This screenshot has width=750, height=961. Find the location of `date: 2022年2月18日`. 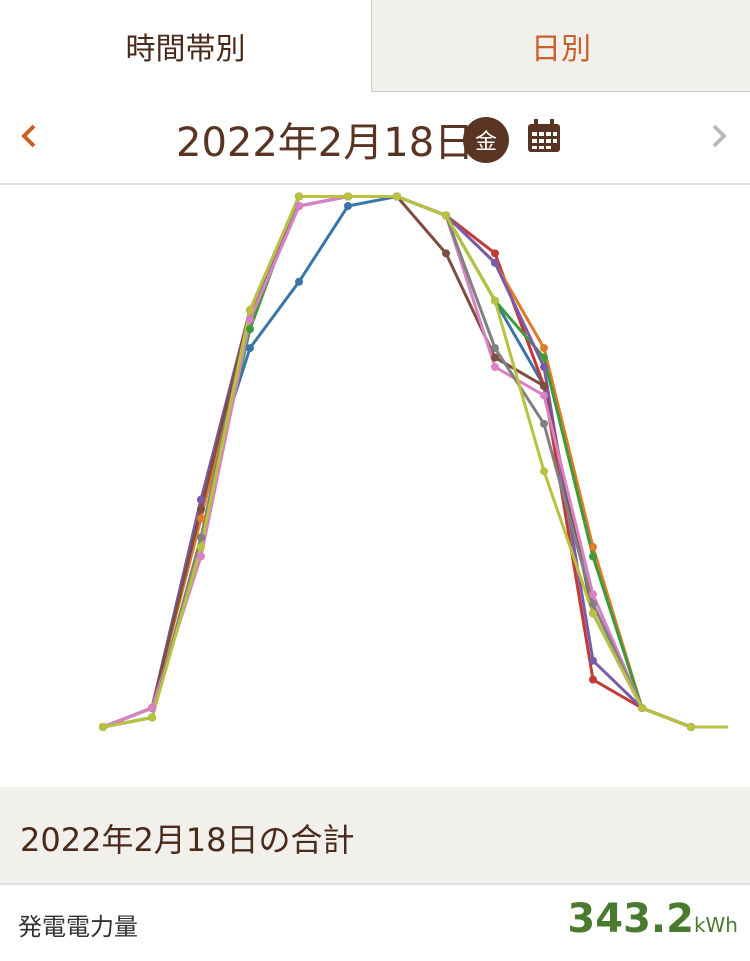

date: 2022年2月18日 is located at coordinates (325, 143).